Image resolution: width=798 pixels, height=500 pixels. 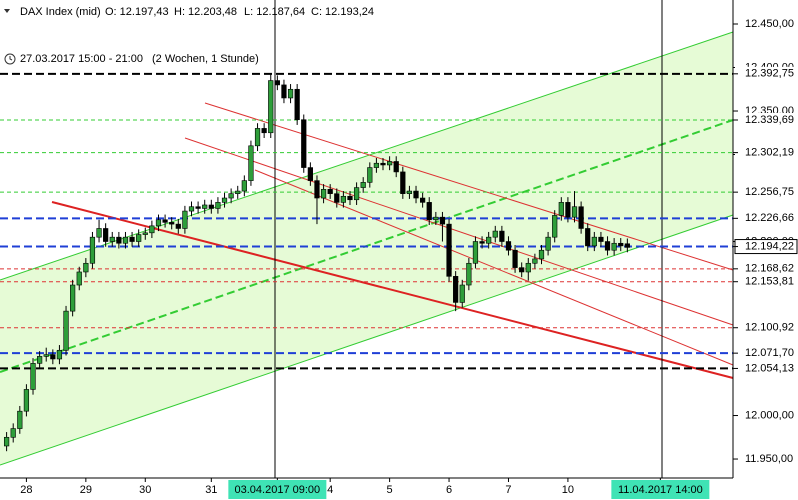 I want to click on x-tick-label: 03.04.2017 09:00, so click(x=278, y=490).